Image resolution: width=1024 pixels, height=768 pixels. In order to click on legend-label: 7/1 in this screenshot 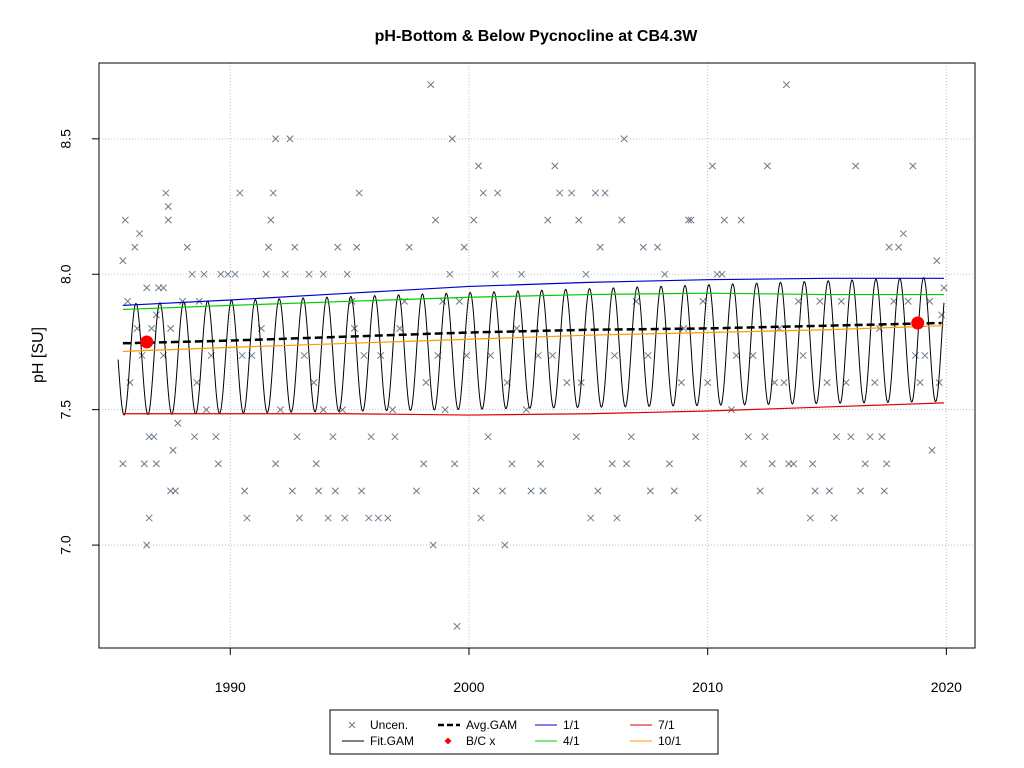, I will do `click(666, 725)`.